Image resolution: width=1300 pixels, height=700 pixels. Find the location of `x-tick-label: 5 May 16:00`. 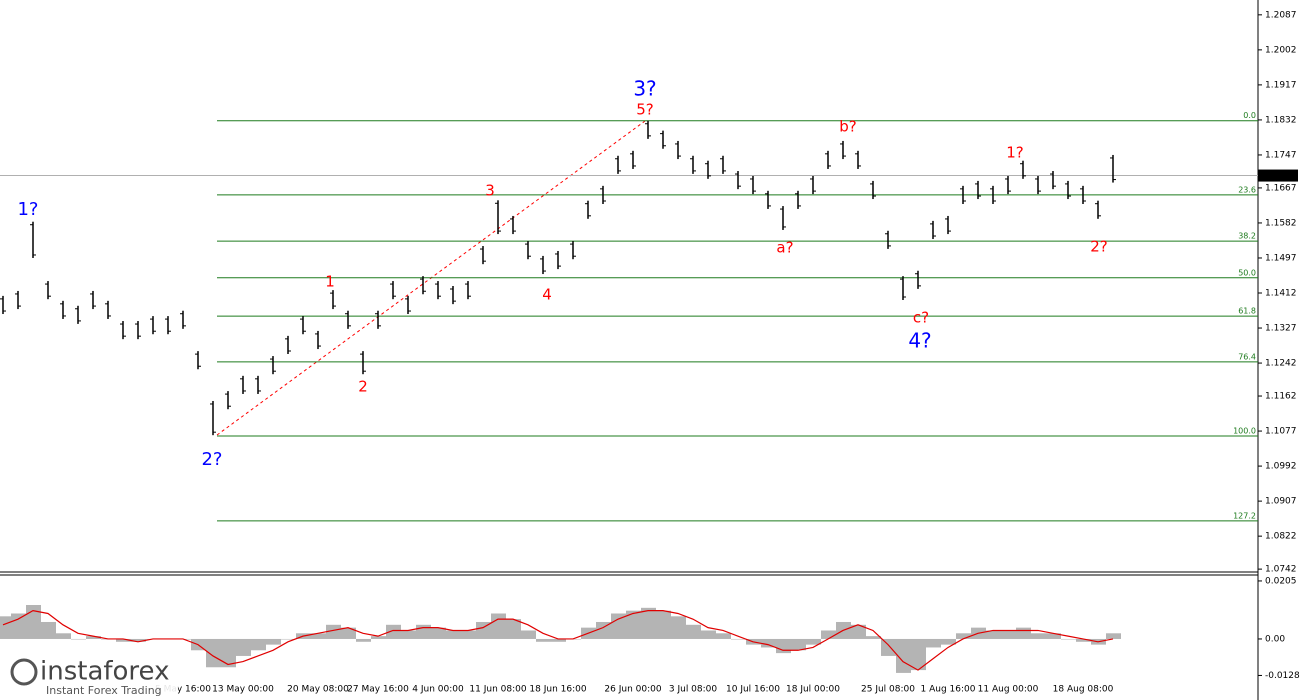

x-tick-label: 5 May 16:00 is located at coordinates (183, 690).